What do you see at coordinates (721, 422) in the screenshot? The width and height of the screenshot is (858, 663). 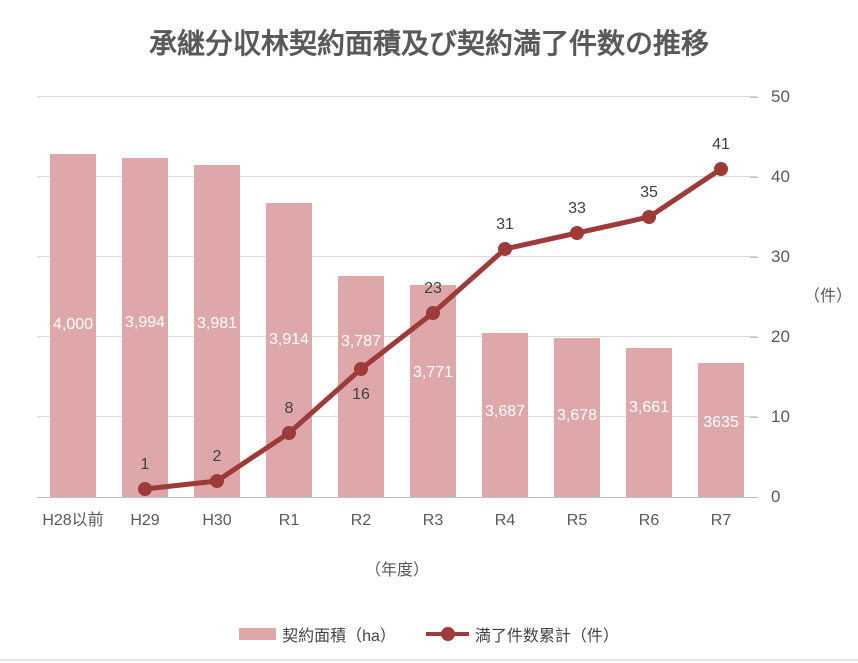 I see `bar-data-label: 3635` at bounding box center [721, 422].